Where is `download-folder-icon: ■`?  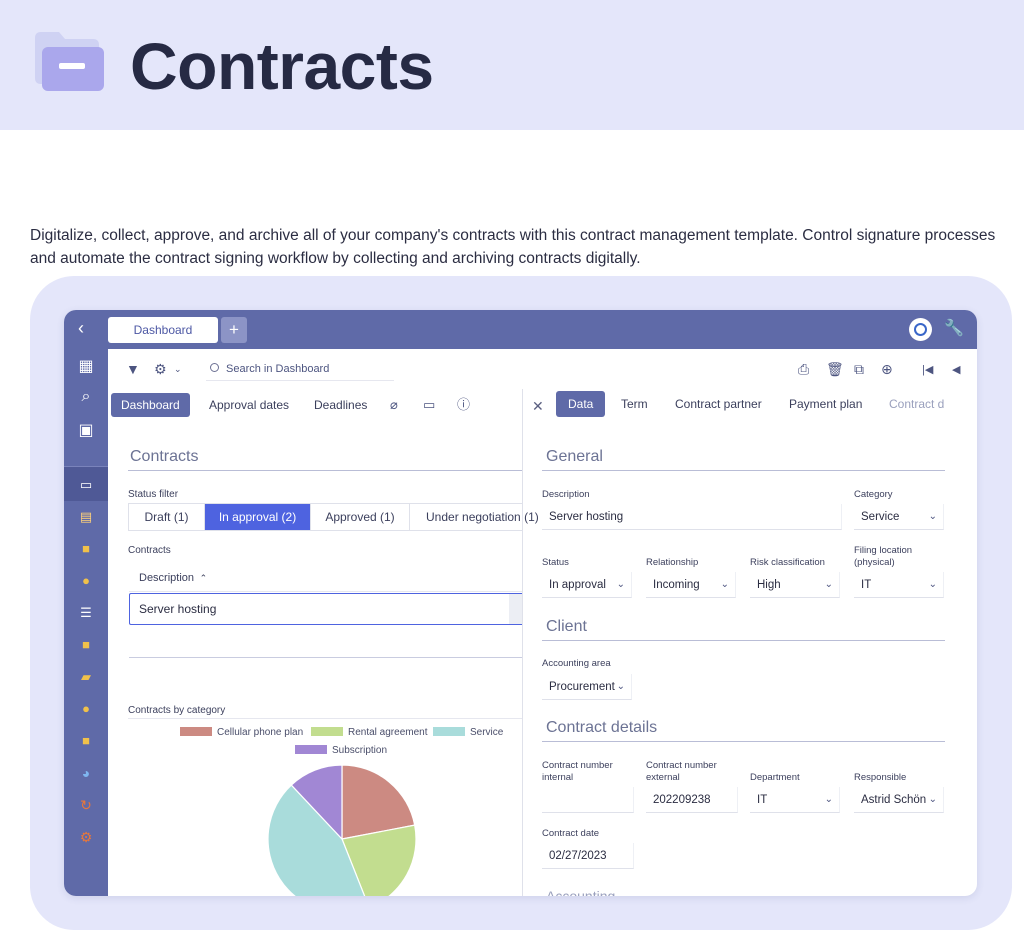
download-folder-icon: ■ is located at coordinates (86, 740).